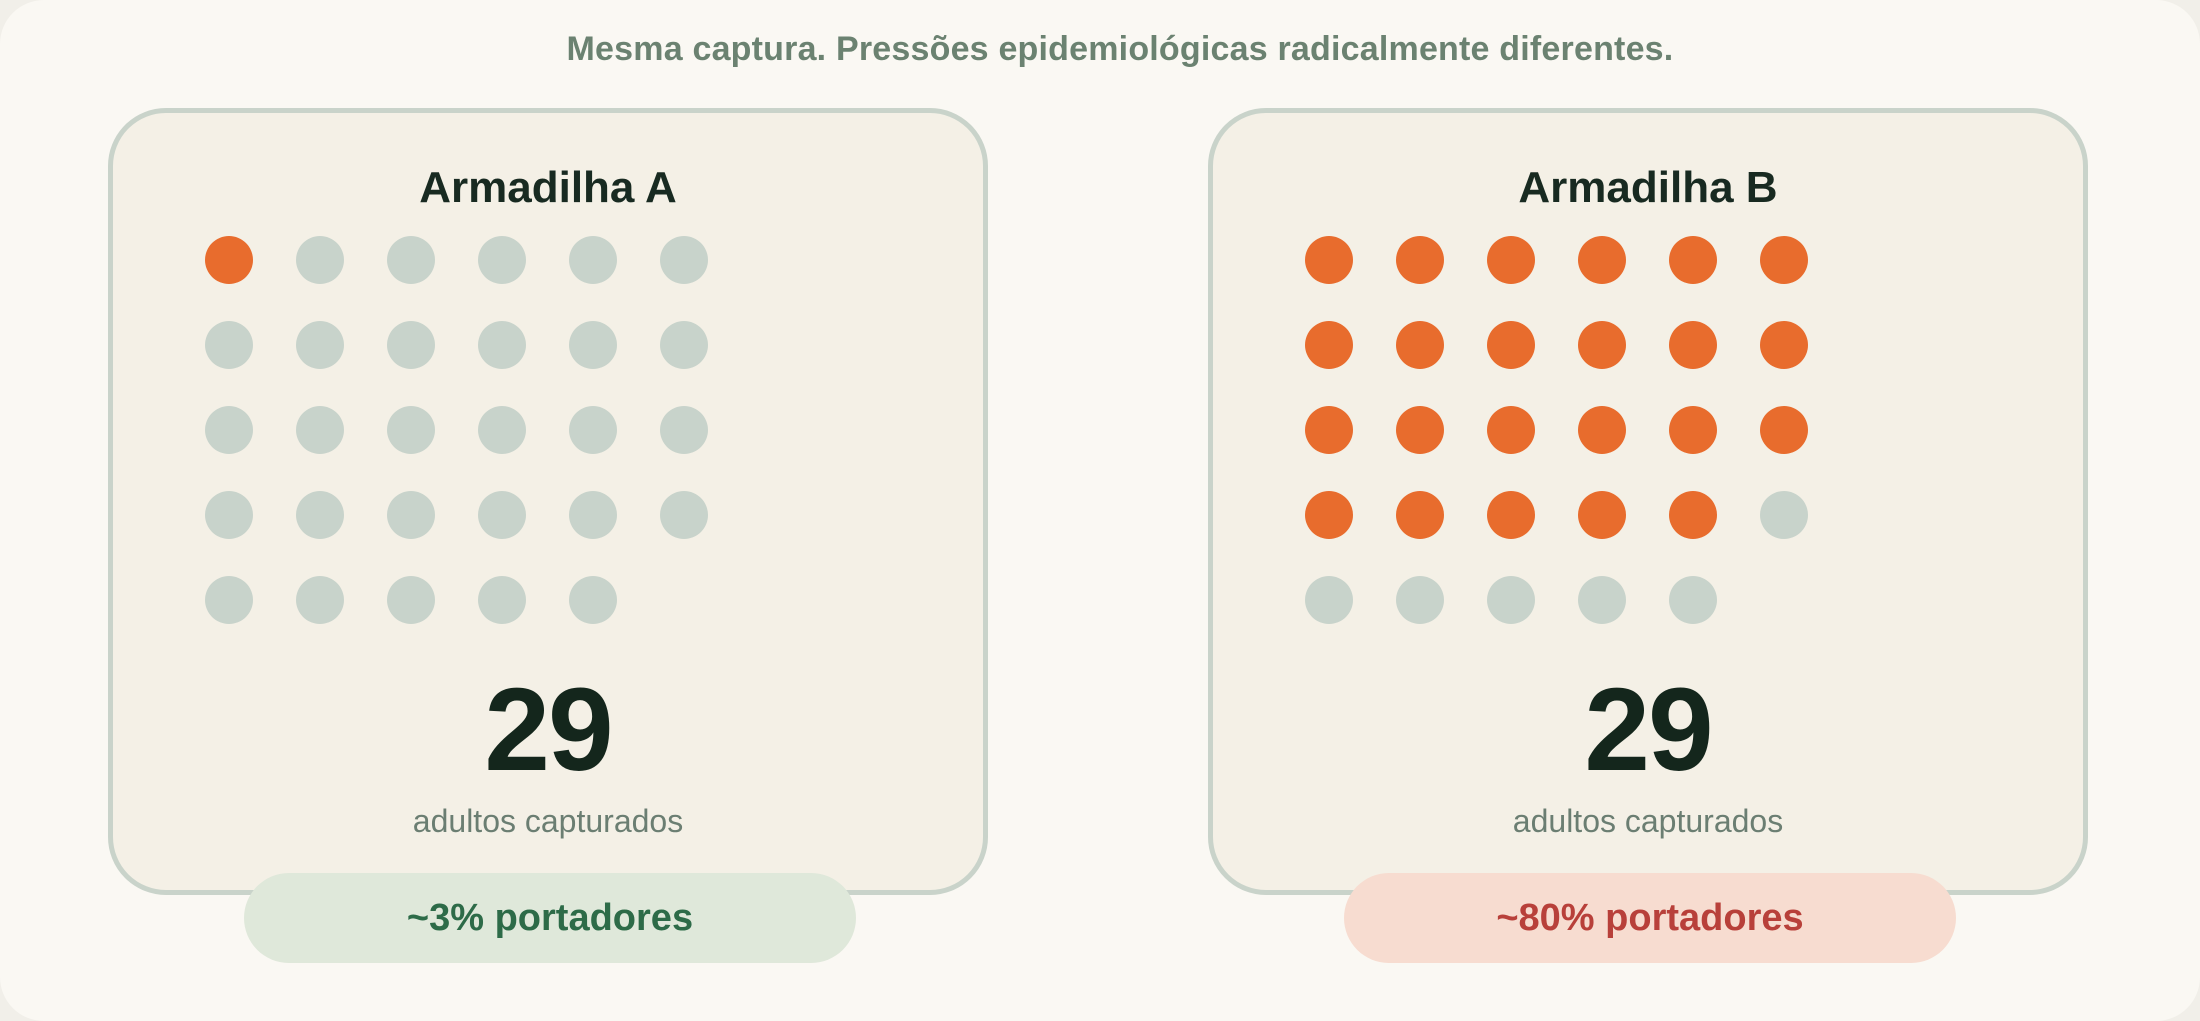 Image resolution: width=2200 pixels, height=1021 pixels. Describe the element at coordinates (1556, 436) in the screenshot. I see `trap-b-dot-grid` at that location.